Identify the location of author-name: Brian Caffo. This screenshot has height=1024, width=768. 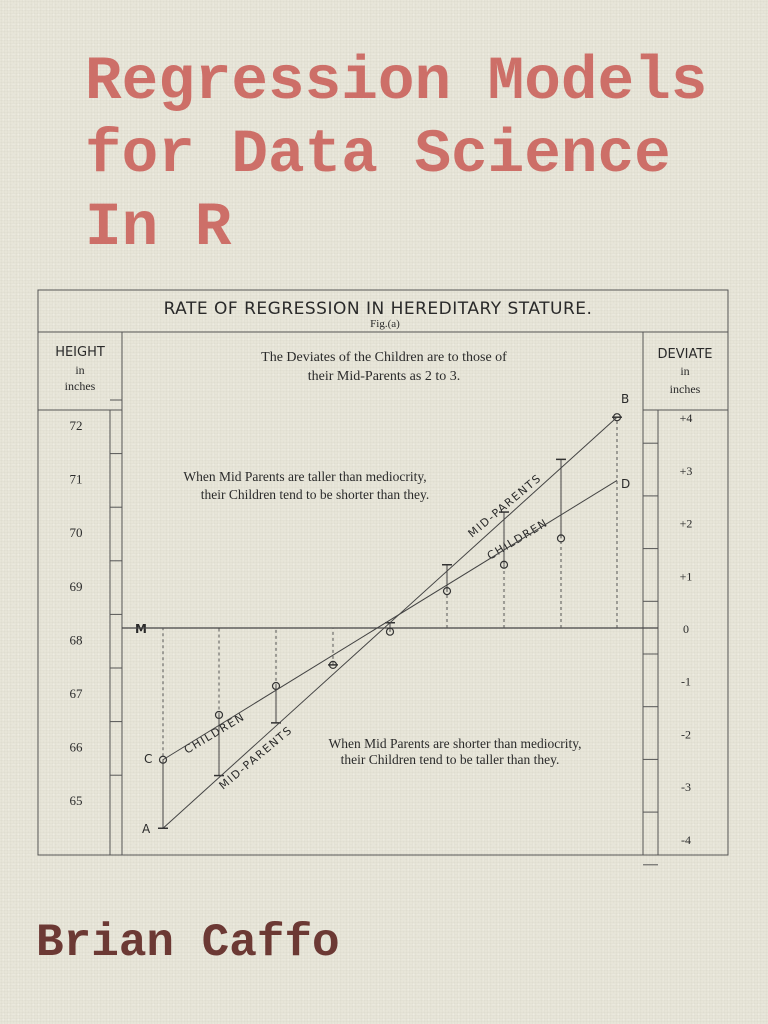
(188, 943).